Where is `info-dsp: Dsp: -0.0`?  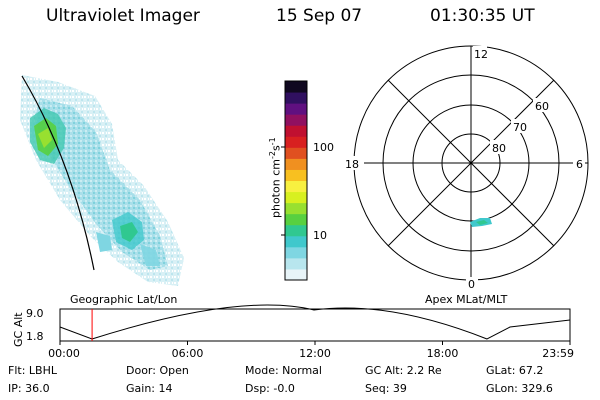
info-dsp: Dsp: -0.0 is located at coordinates (270, 388).